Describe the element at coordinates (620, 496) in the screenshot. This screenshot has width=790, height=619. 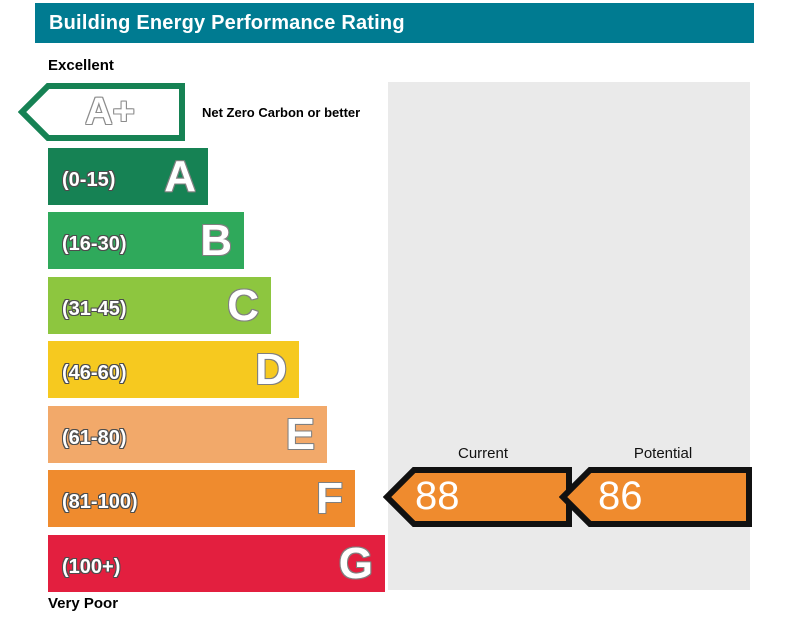
I see `potential-marker-value: 86` at that location.